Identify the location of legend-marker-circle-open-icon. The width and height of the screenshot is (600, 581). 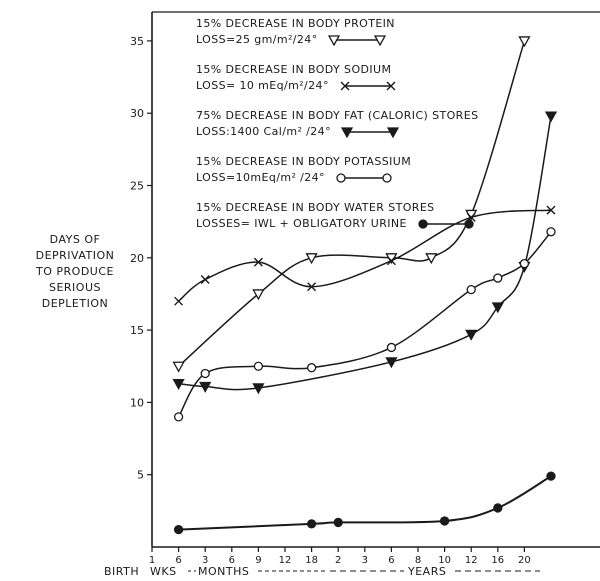
(364, 178).